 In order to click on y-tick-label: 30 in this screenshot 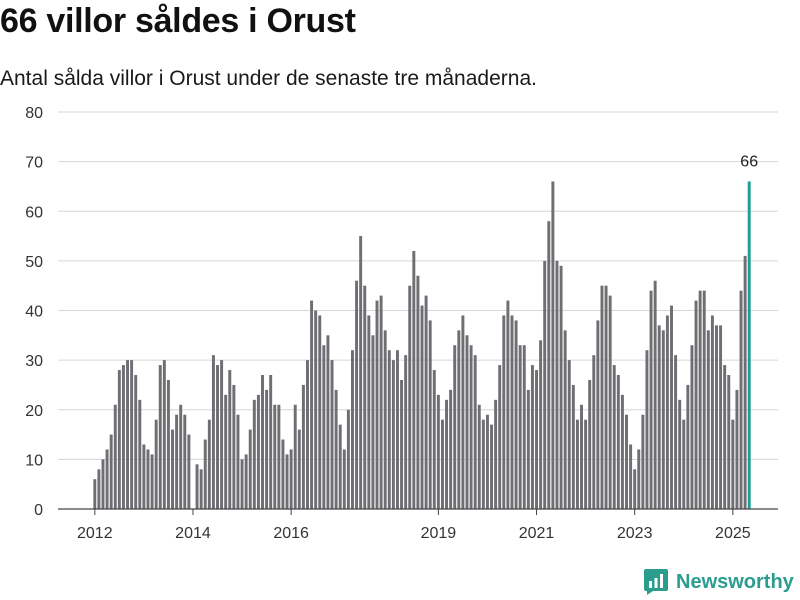, I will do `click(34, 361)`.